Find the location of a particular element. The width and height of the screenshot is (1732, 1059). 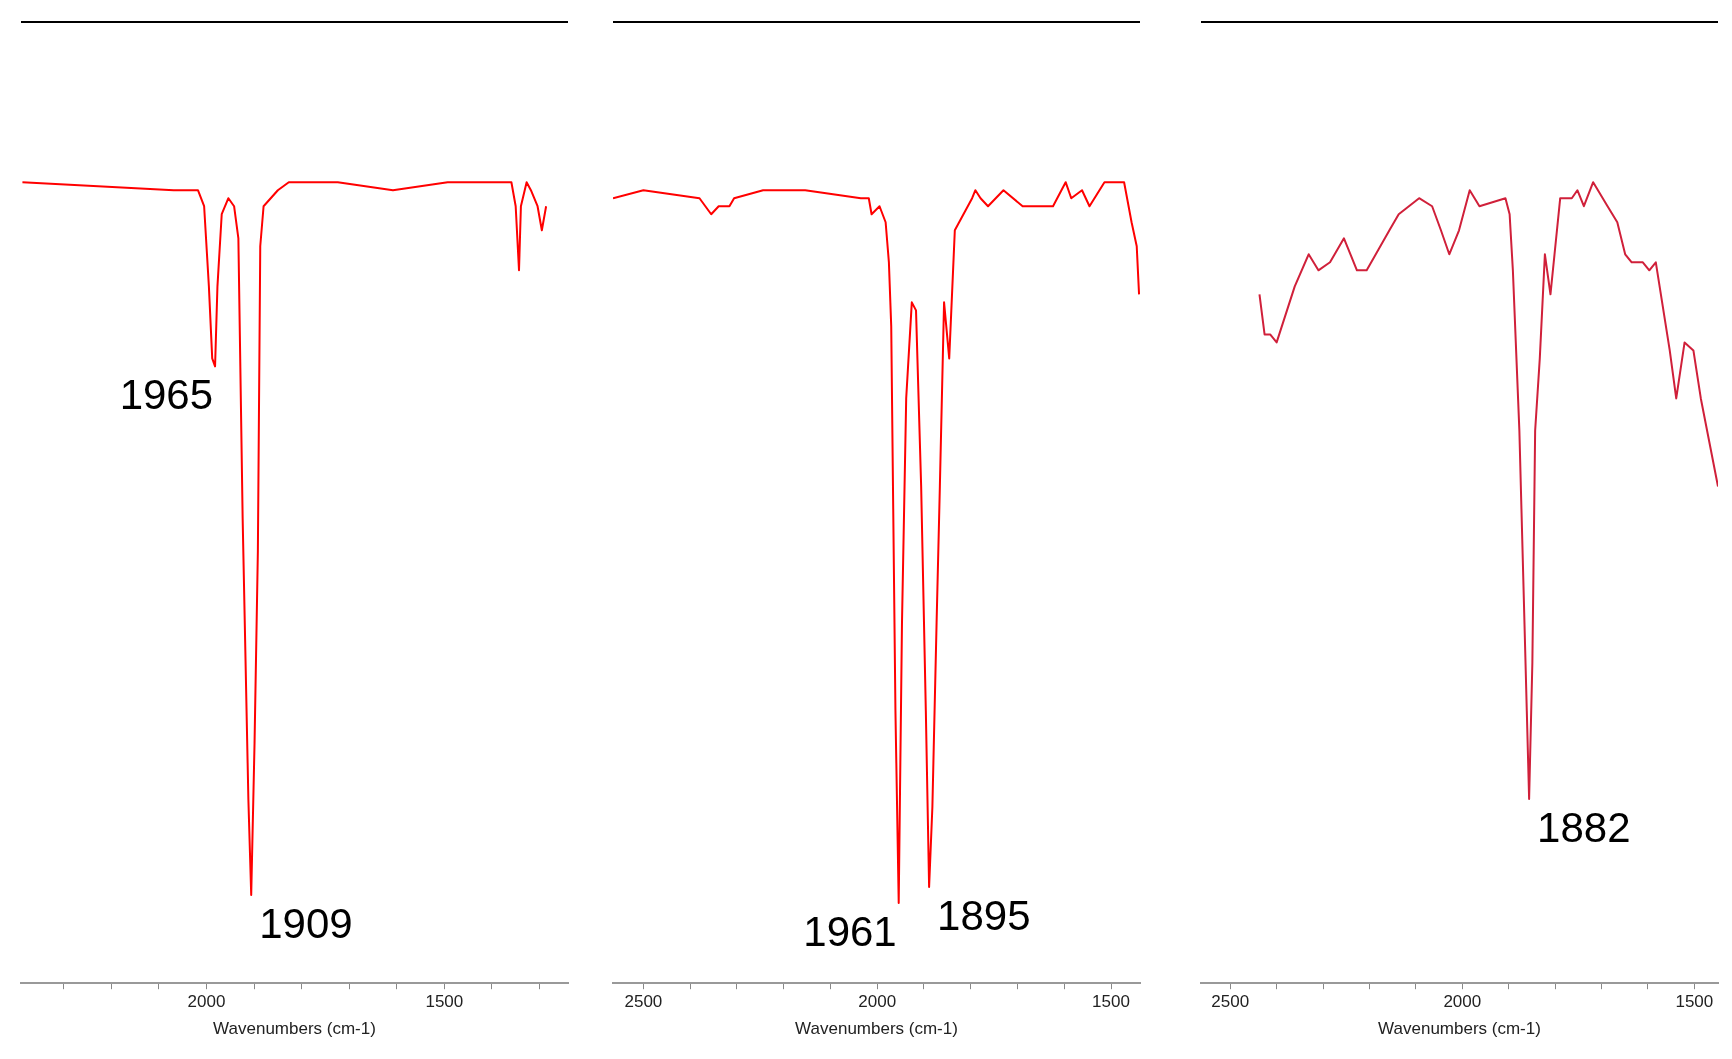

annotation: 1909 is located at coordinates (306, 923).